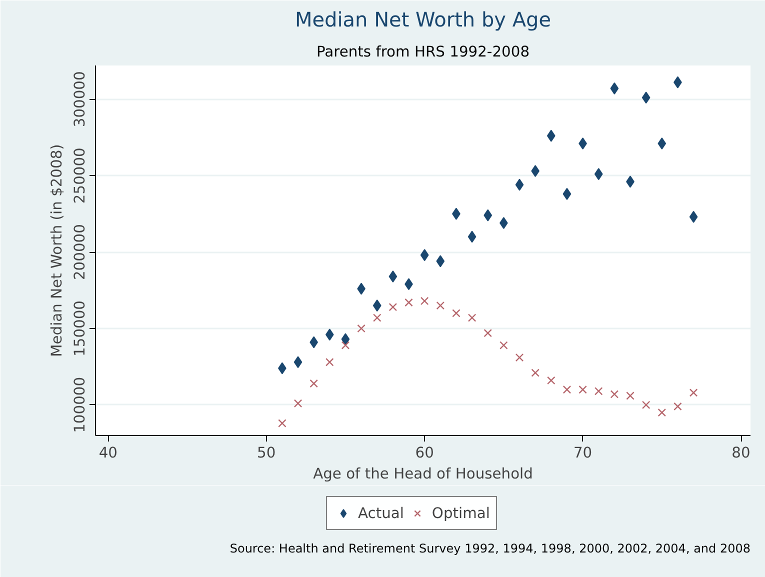 The height and width of the screenshot is (577, 765). What do you see at coordinates (80, 99) in the screenshot?
I see `y-tick-label: 300000` at bounding box center [80, 99].